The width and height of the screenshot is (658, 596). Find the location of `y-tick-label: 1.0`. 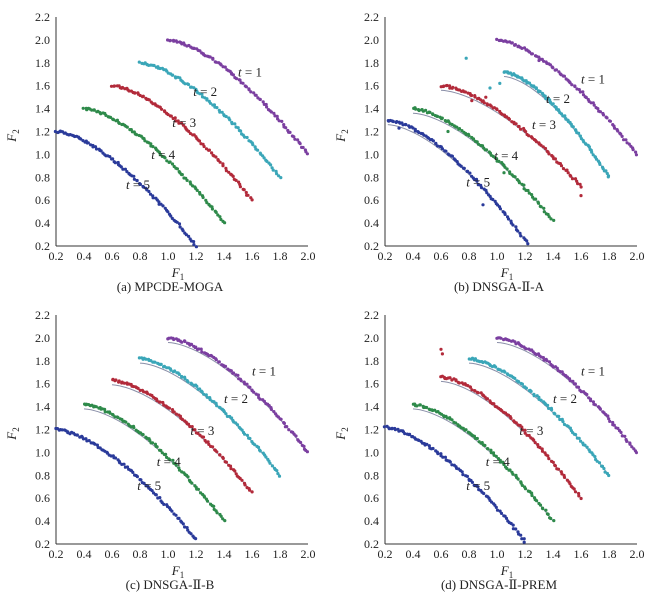

y-tick-label: 1.0 is located at coordinates (371, 154).